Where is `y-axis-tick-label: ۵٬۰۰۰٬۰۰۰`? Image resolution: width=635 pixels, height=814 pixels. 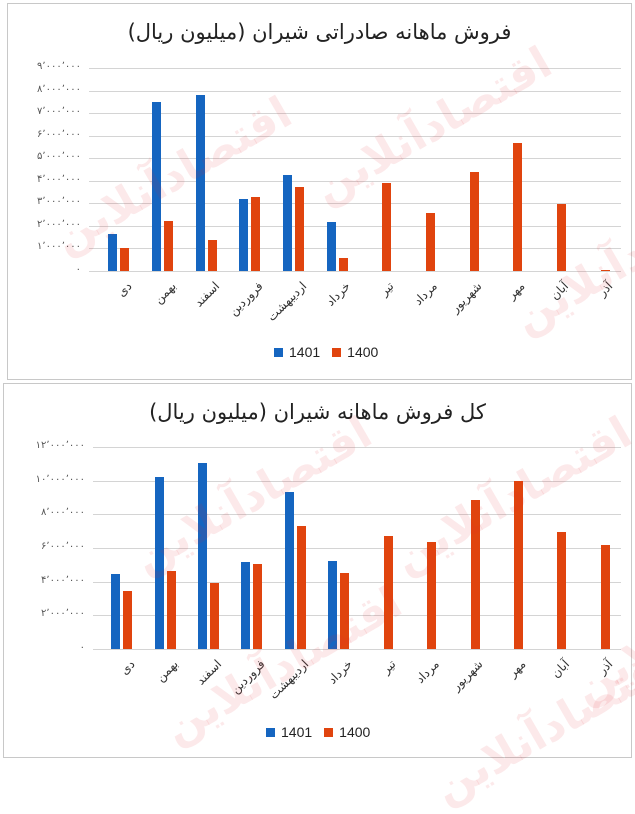 y-axis-tick-label: ۵٬۰۰۰٬۰۰۰ is located at coordinates (59, 156).